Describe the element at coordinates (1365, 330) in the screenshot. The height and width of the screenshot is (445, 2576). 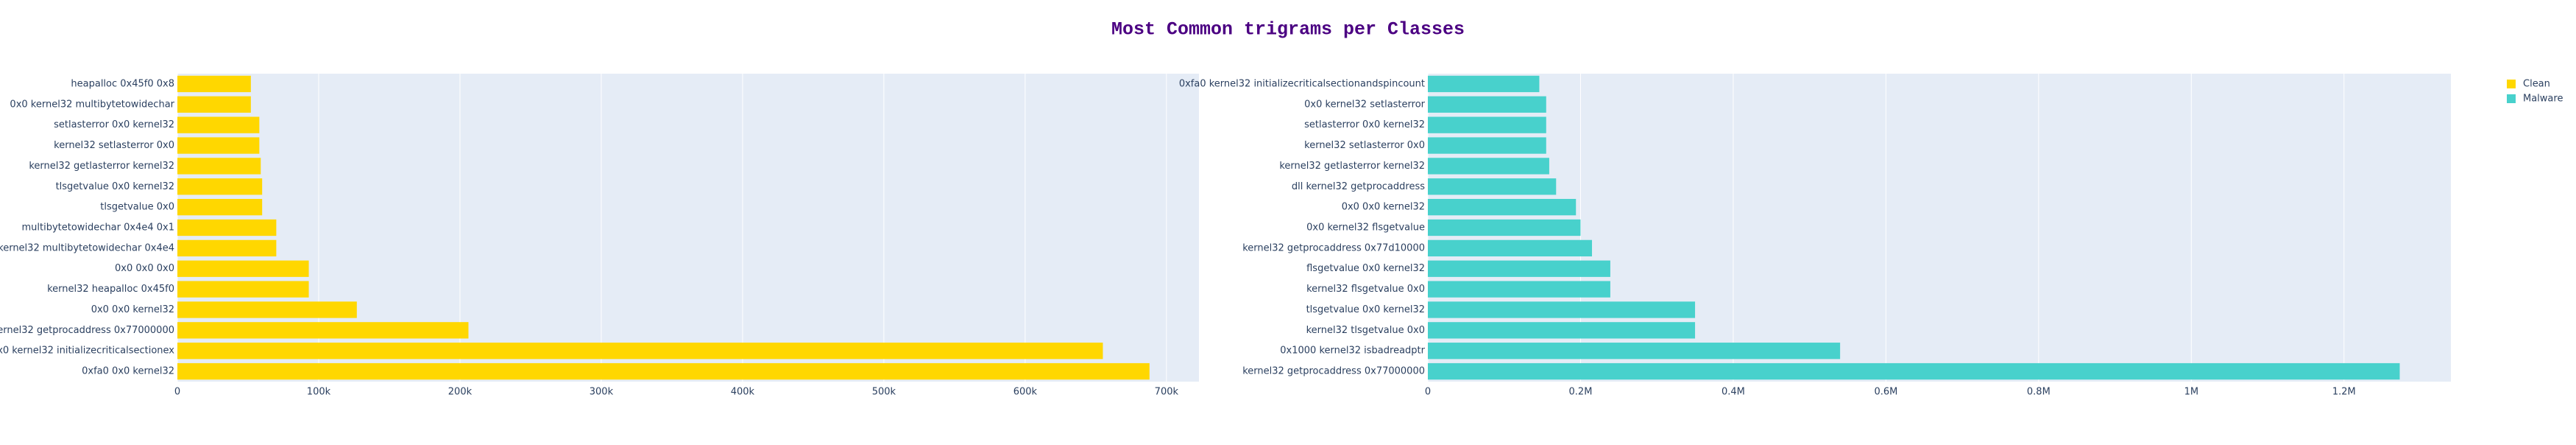
I see `y-tick-label: kernel32 tlsgetvalue 0x0` at that location.